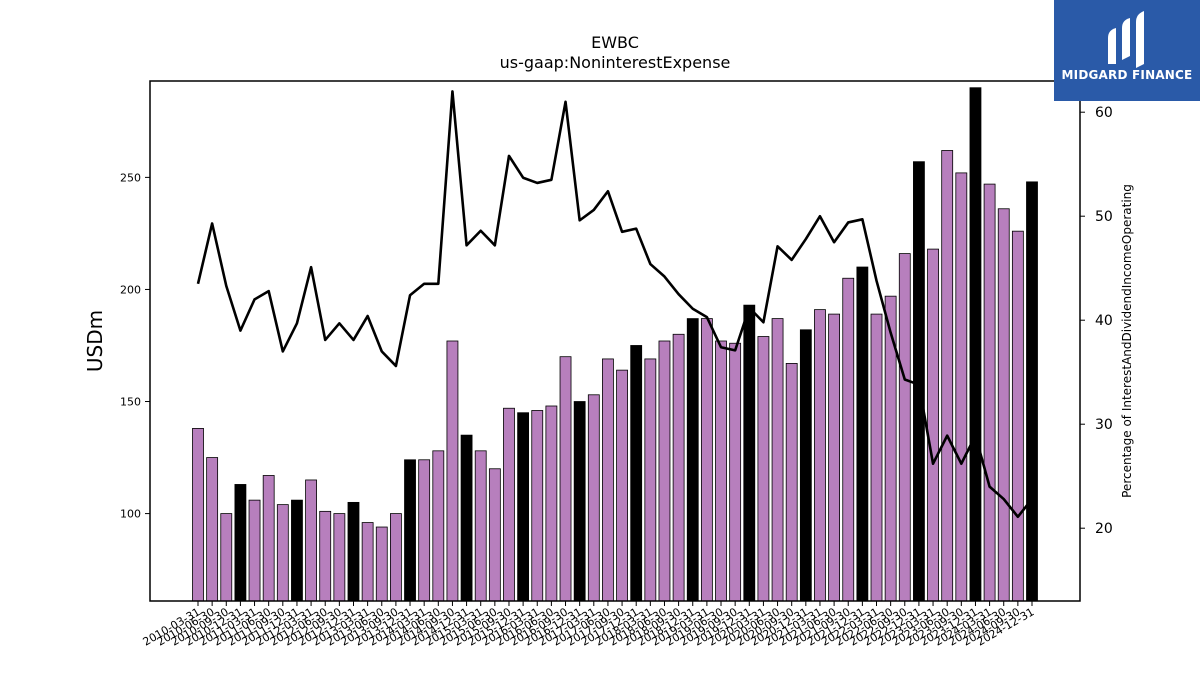  I want to click on y-axis-right: 20 30 40 50 60, so click(1096, 321).